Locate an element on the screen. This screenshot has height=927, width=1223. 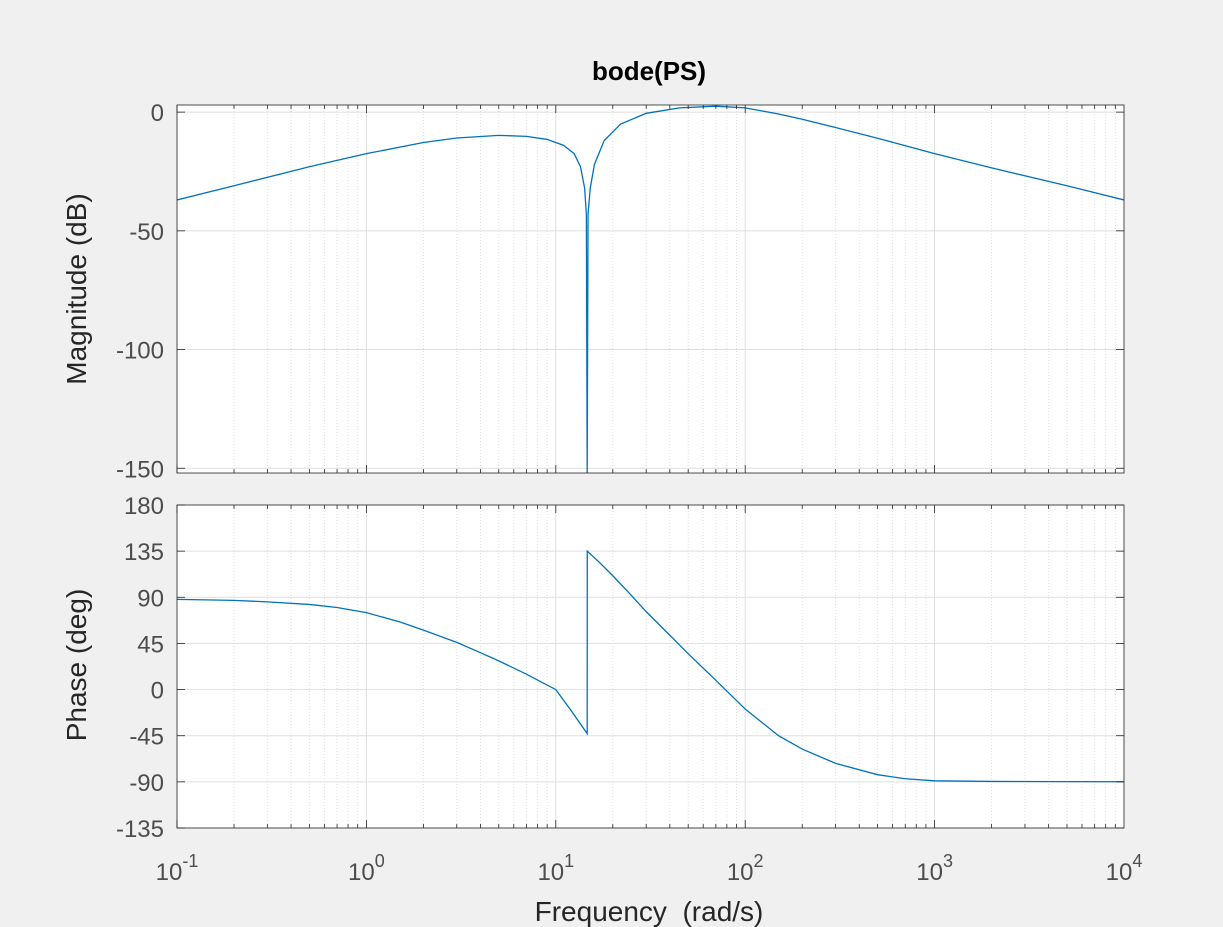
magnitude-ytick-label: -50 is located at coordinates (146, 232).